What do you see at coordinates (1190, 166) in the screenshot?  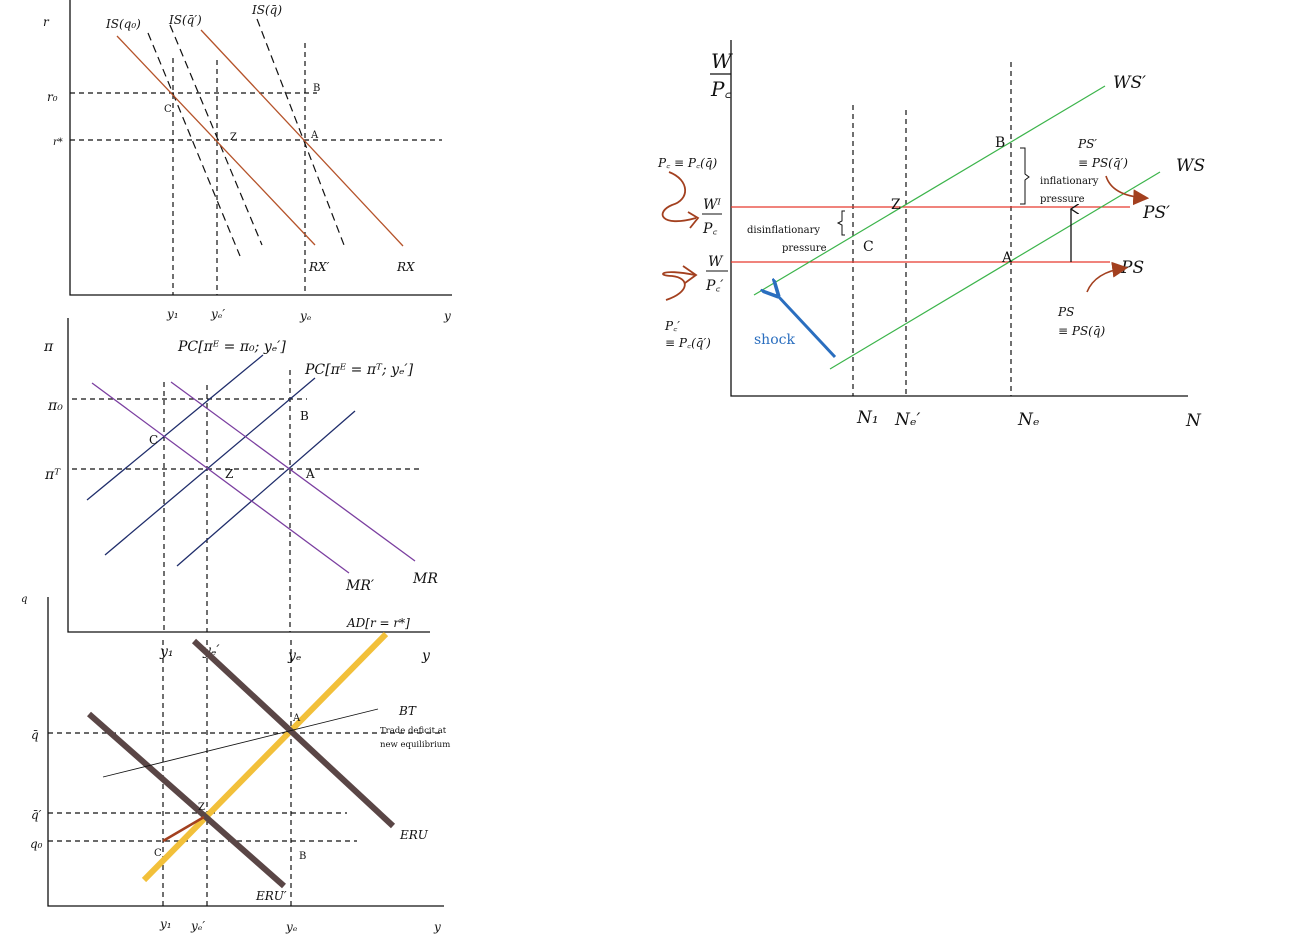 I see `ws-label: WS` at bounding box center [1190, 166].